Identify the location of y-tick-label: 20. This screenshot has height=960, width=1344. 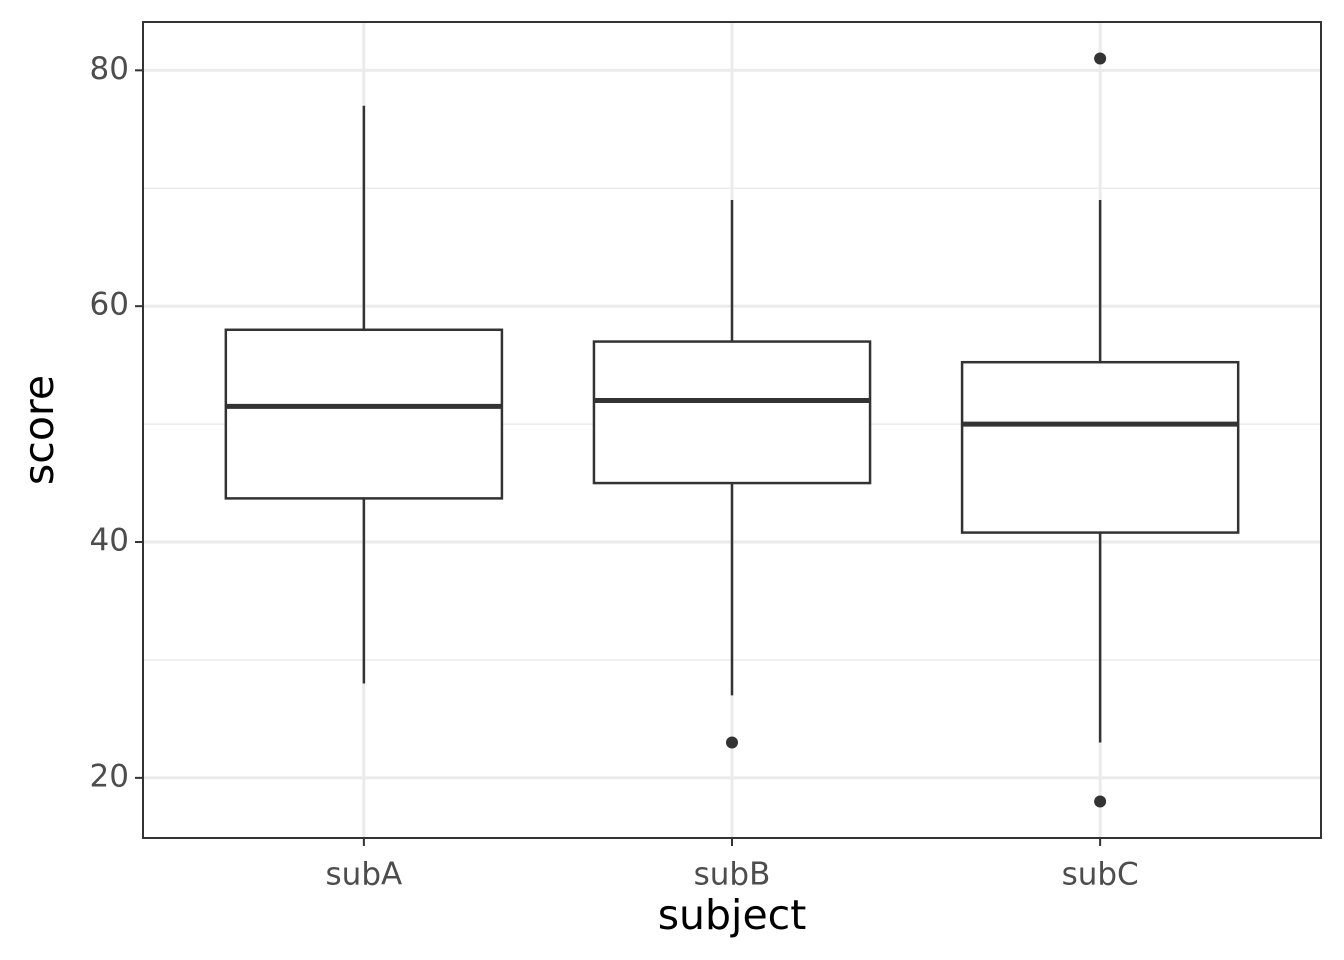
(109, 776).